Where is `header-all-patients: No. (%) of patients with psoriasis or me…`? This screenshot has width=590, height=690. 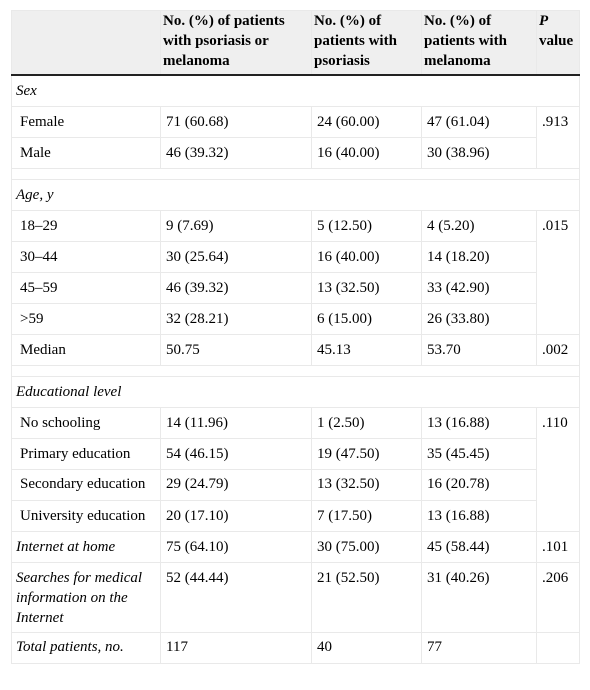 header-all-patients: No. (%) of patients with psoriasis or me… is located at coordinates (236, 43).